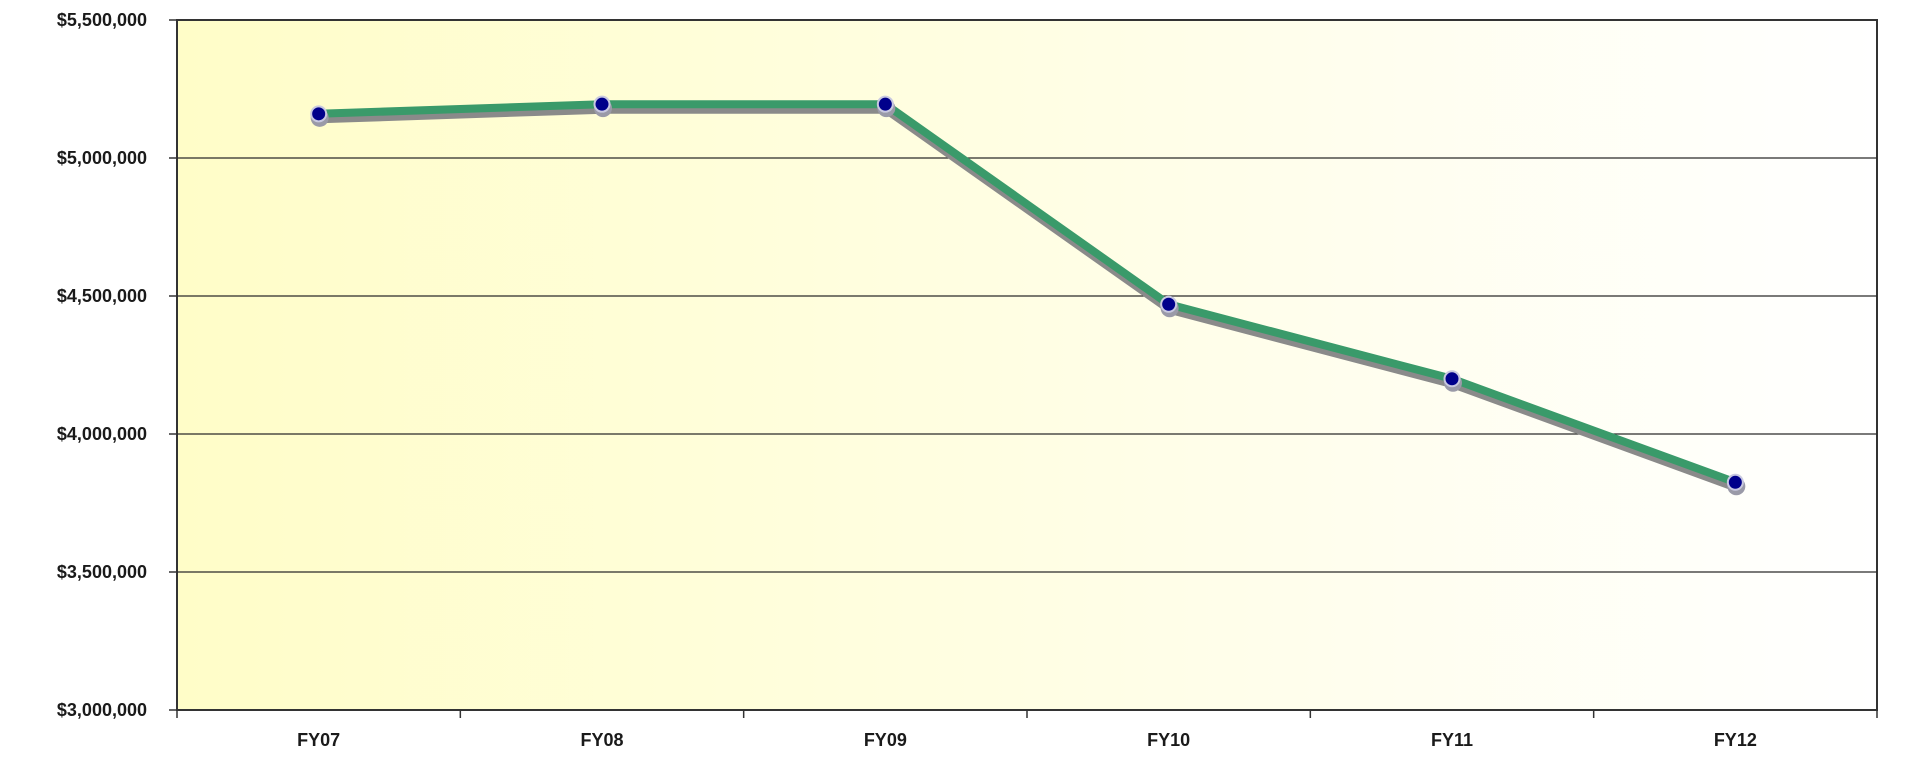  What do you see at coordinates (601, 740) in the screenshot?
I see `x-tick-label: FY08` at bounding box center [601, 740].